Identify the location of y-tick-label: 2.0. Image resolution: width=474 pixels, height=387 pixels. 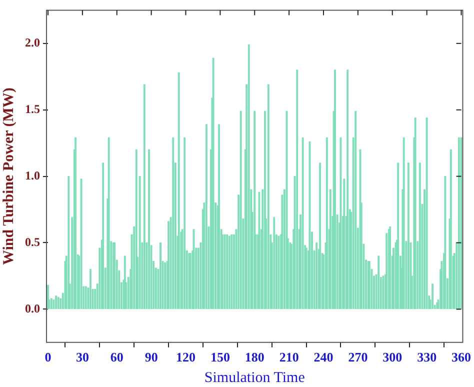
(32, 43).